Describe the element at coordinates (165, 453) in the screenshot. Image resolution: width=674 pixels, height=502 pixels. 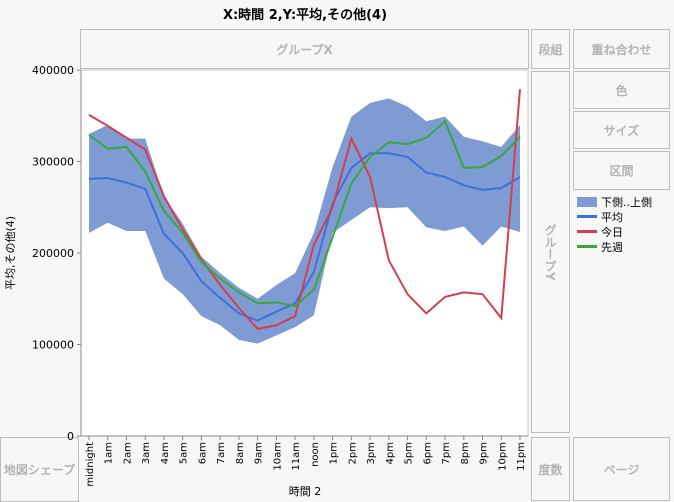
I see `x-tick-label: 4am` at that location.